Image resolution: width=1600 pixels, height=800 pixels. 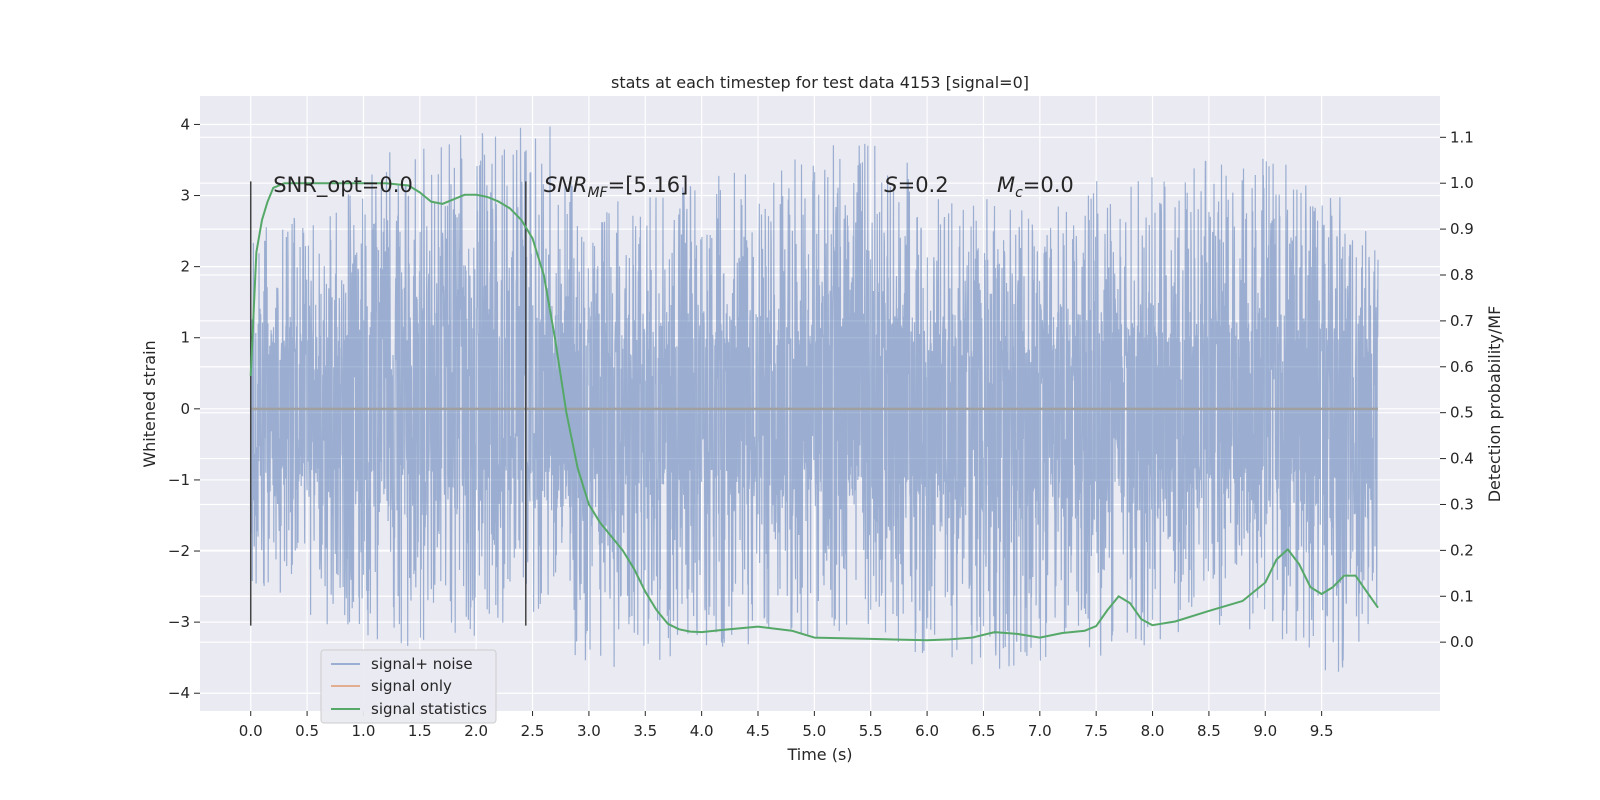 What do you see at coordinates (388, 403) in the screenshot?
I see `vertical-markers` at bounding box center [388, 403].